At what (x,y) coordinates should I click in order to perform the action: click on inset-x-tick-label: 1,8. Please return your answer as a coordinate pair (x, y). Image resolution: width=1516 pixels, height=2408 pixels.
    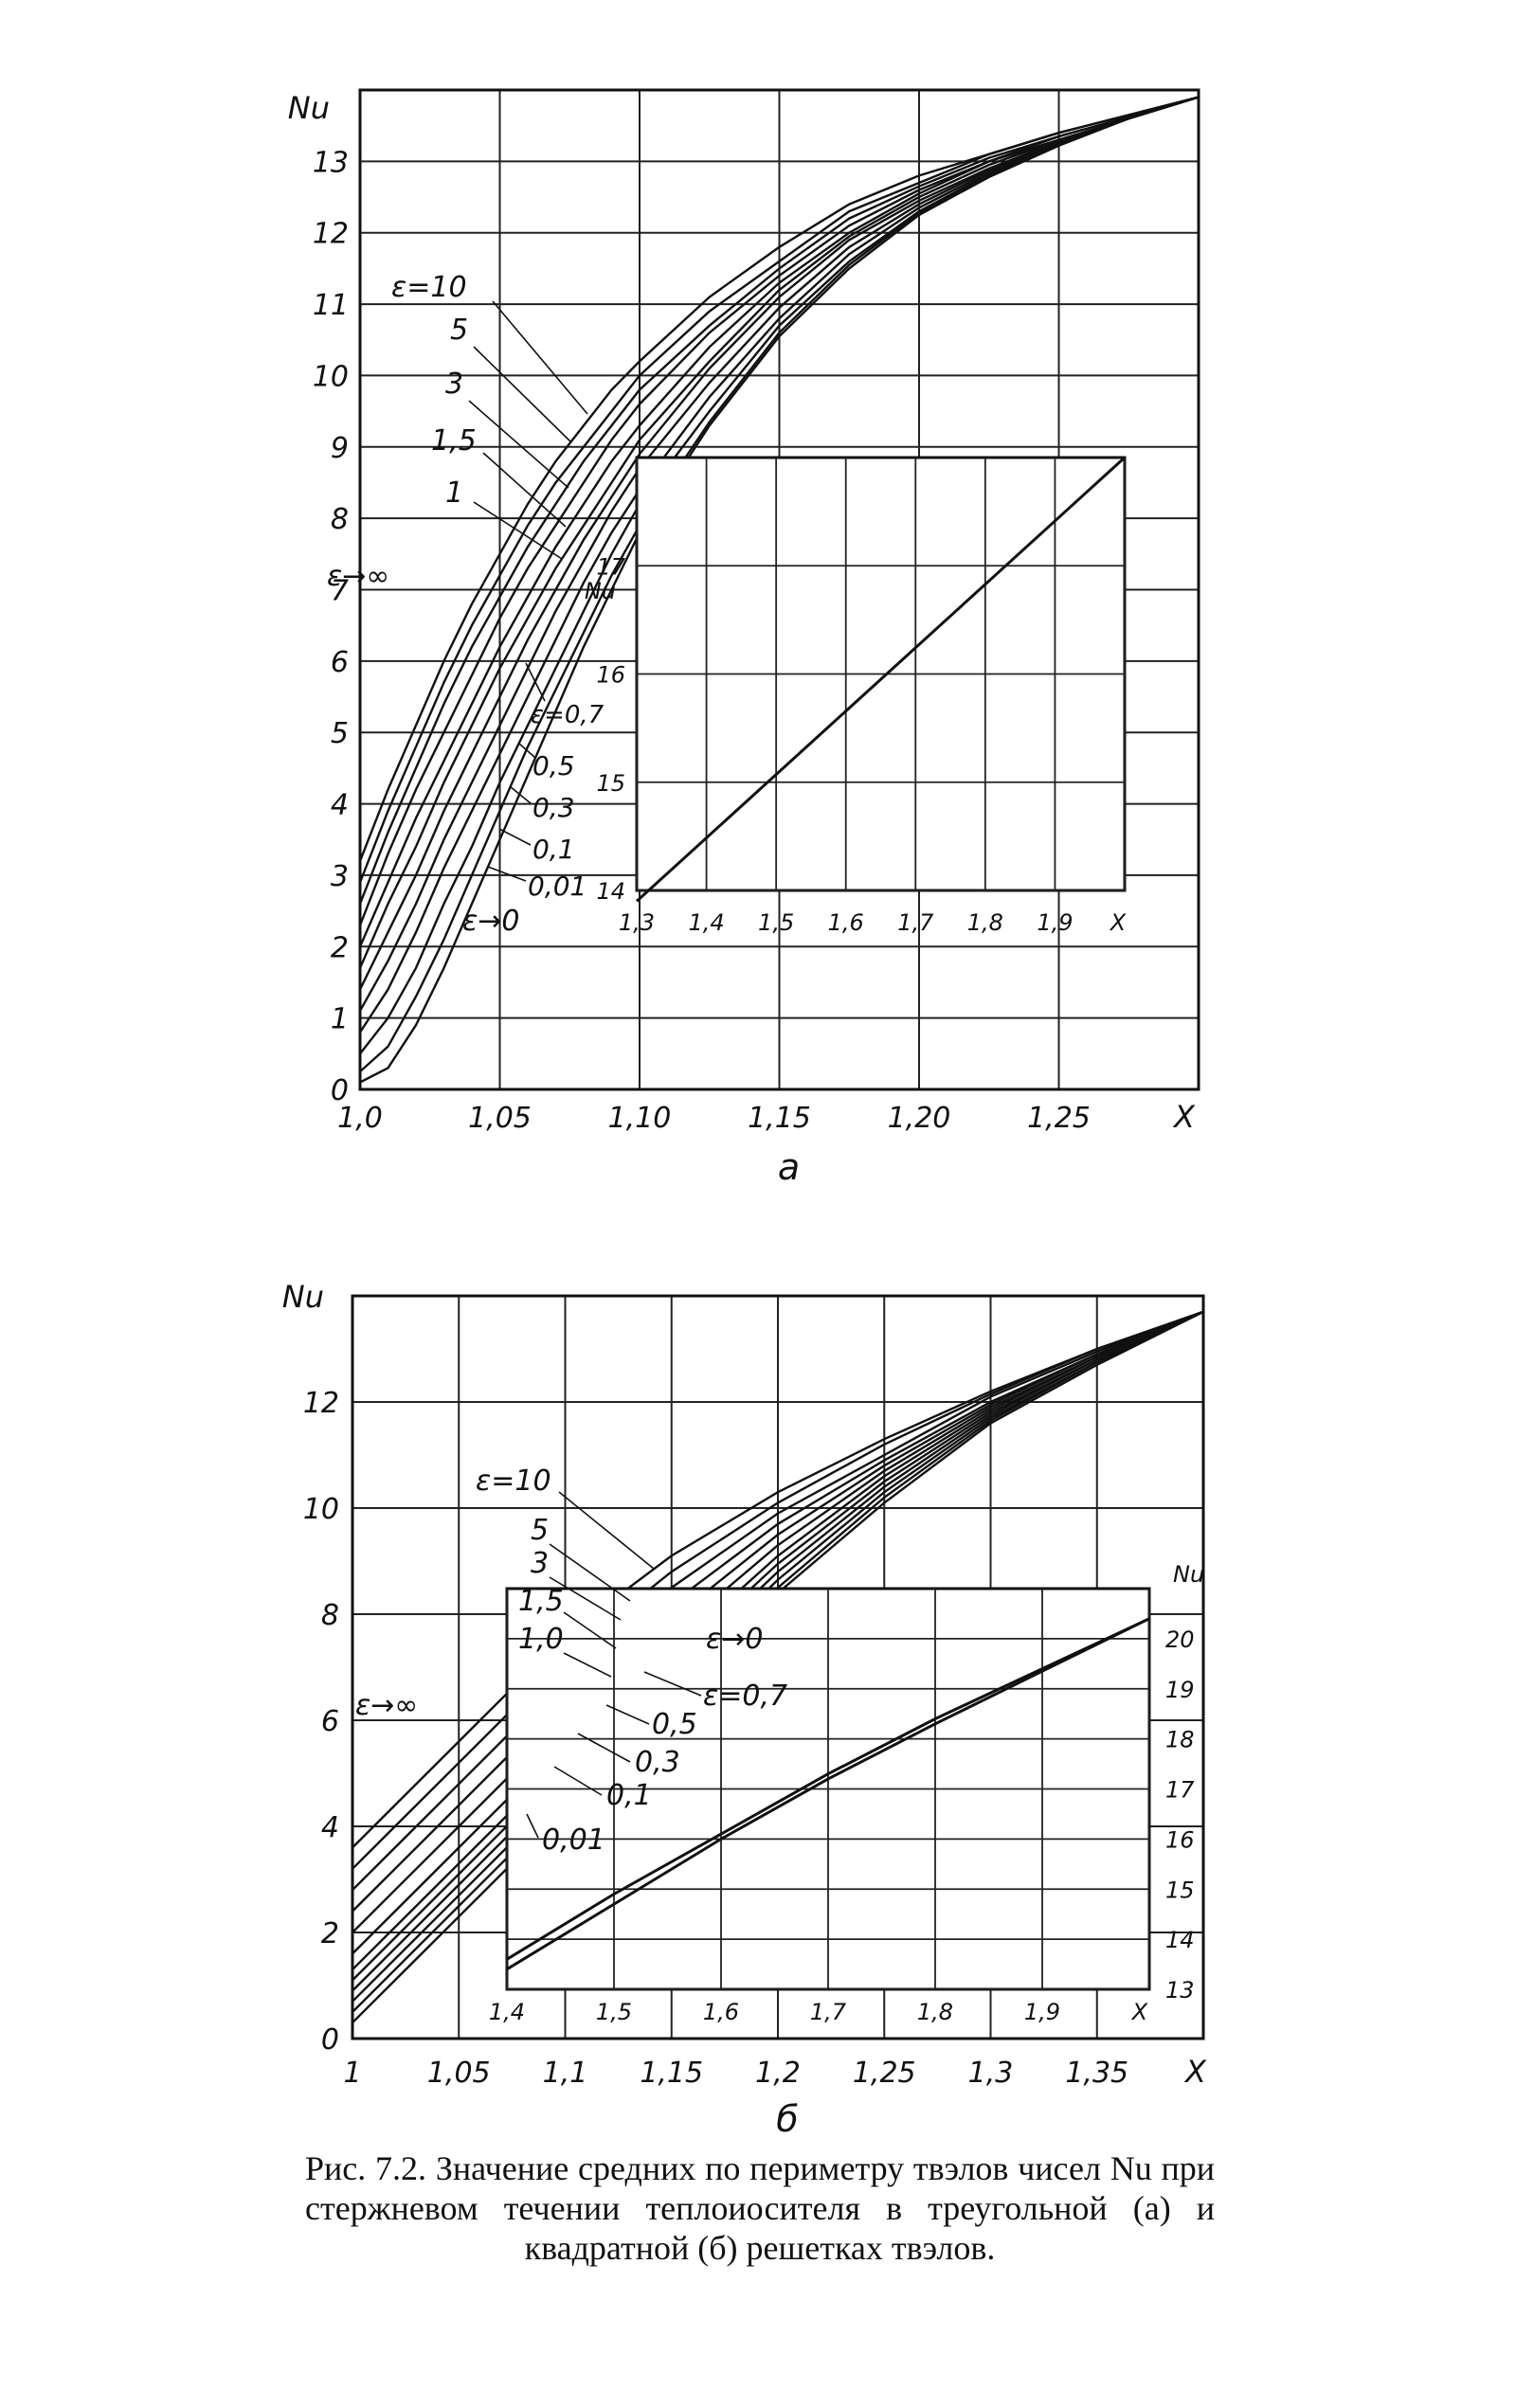
    Looking at the image, I should click on (985, 922).